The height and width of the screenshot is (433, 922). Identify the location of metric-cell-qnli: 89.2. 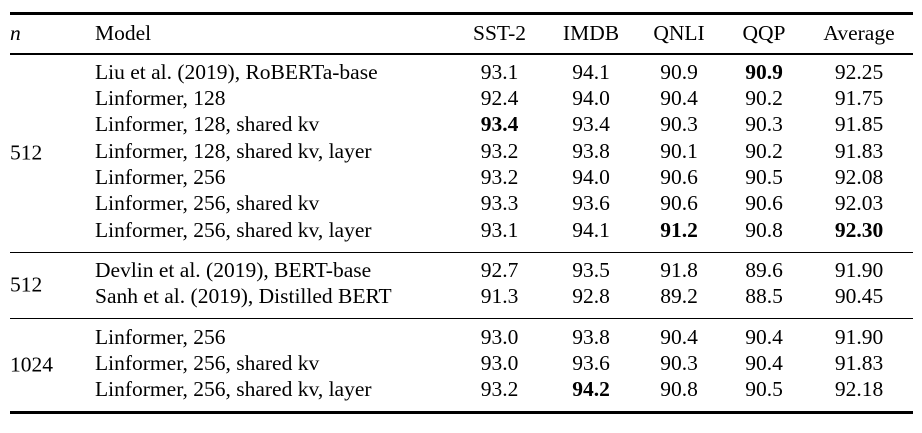
(679, 296).